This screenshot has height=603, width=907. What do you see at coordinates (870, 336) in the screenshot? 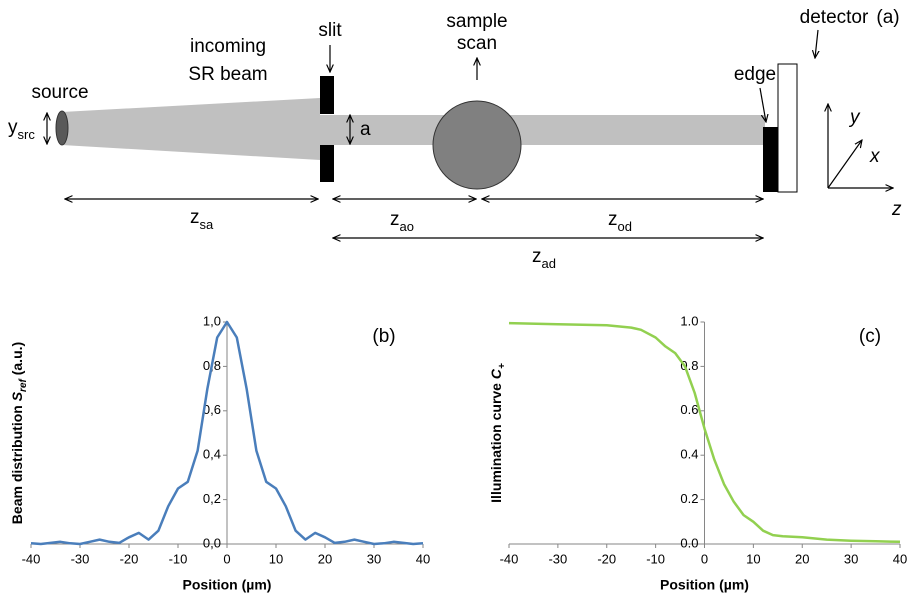
I see `panel-label: (c)` at bounding box center [870, 336].